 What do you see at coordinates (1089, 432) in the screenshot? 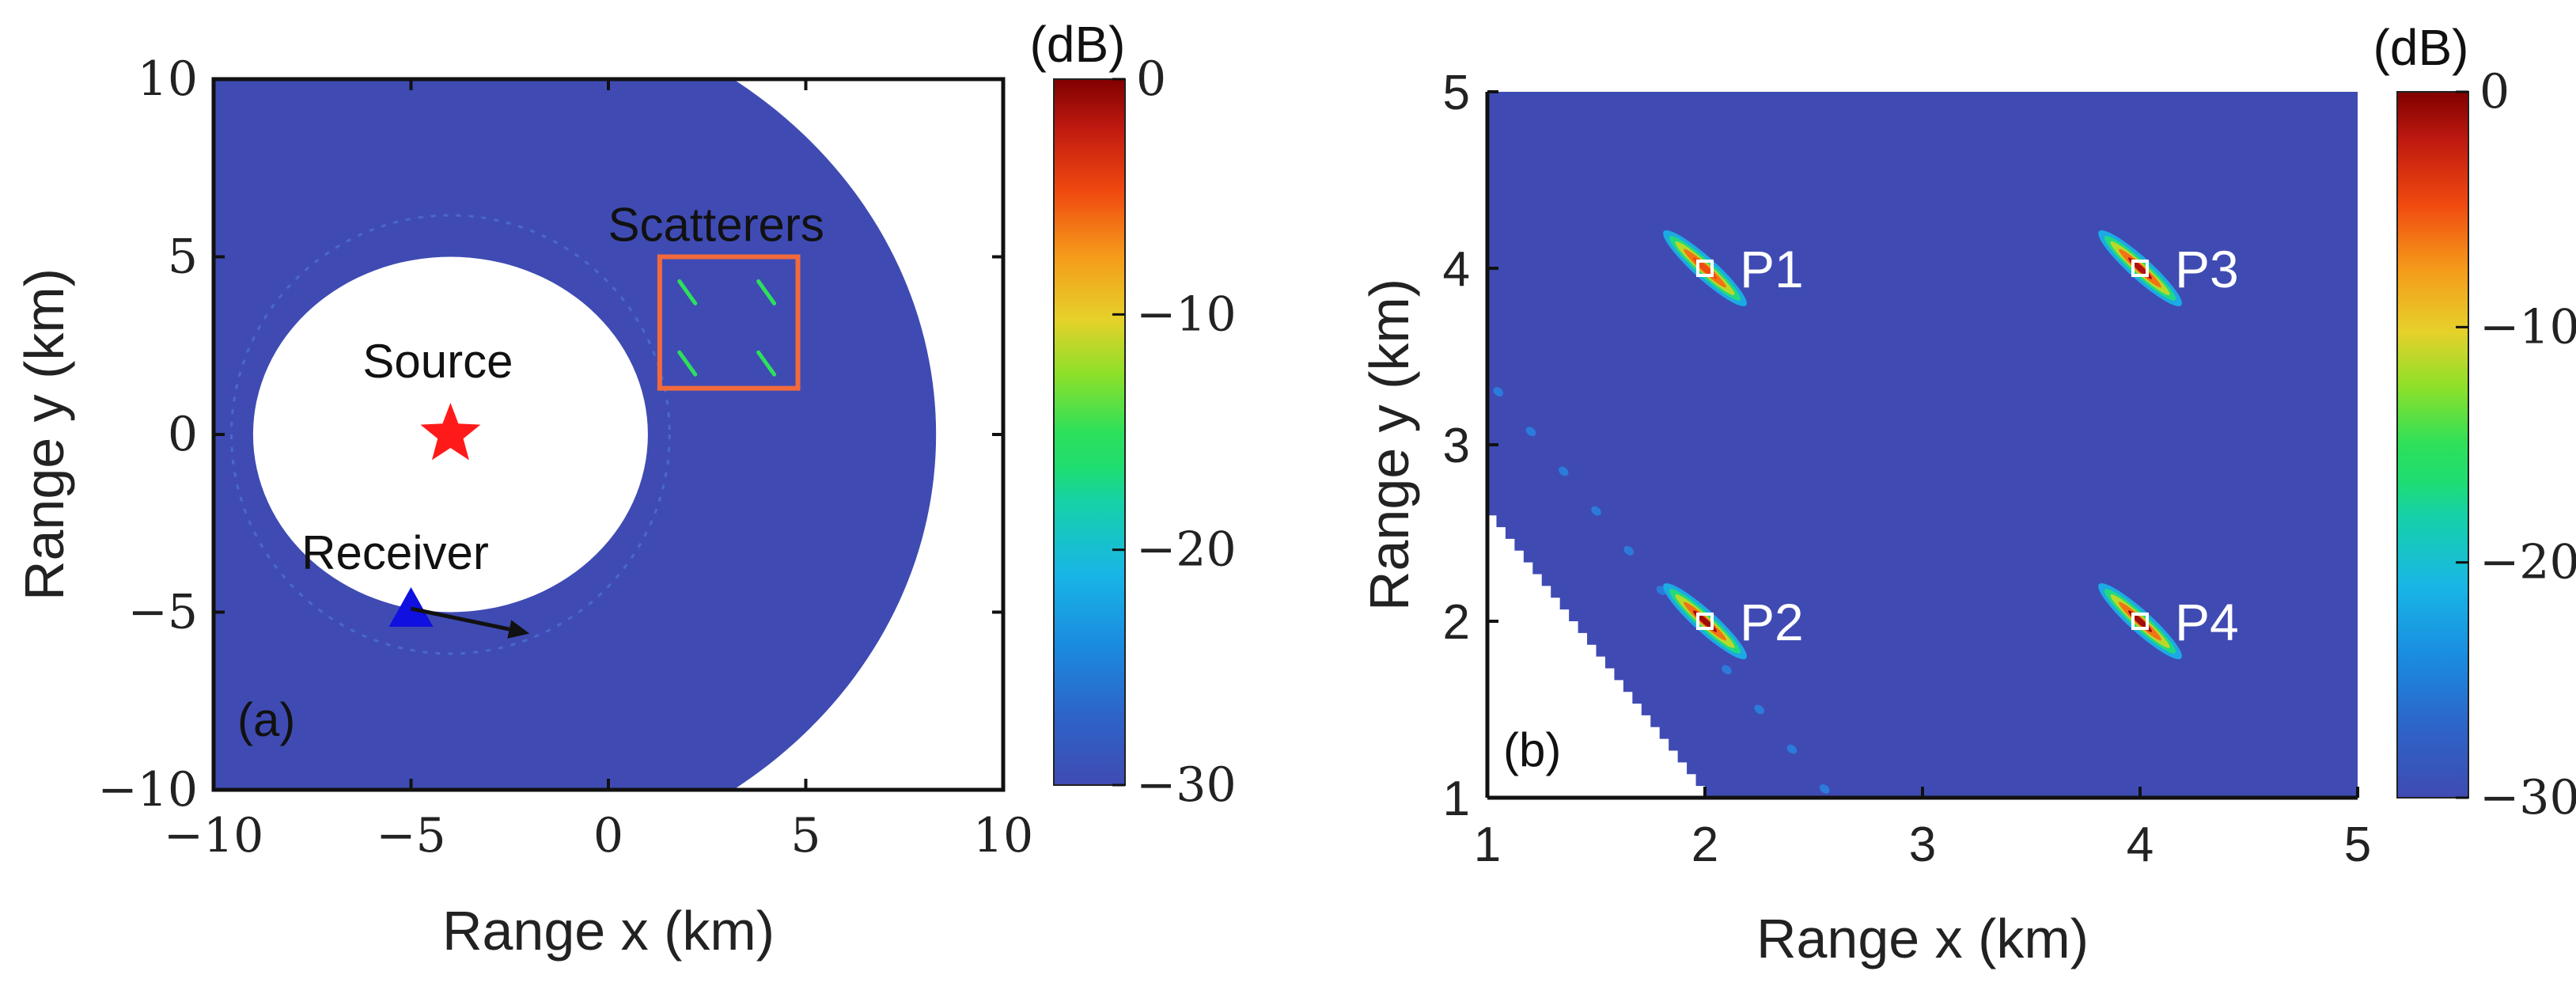
I see `colorbar-gradient-a` at bounding box center [1089, 432].